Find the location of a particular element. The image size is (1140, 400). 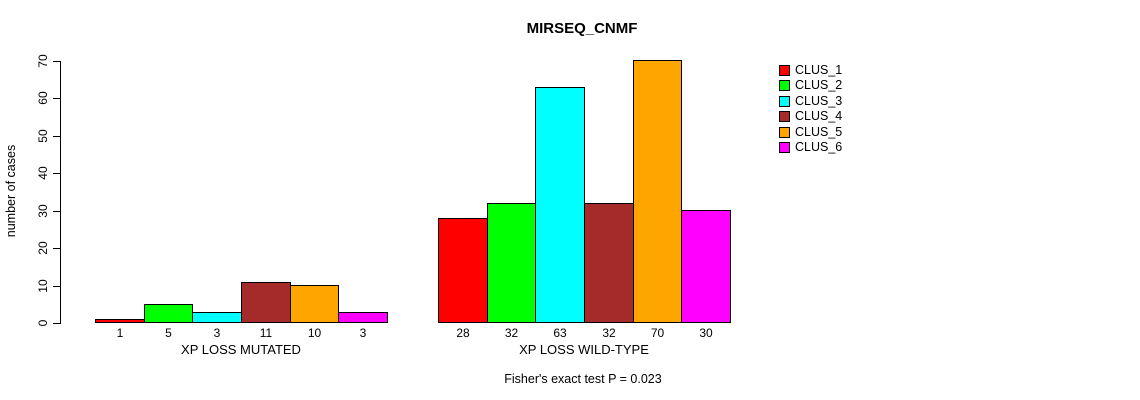

legend-item: CLUS_3 is located at coordinates (810, 101).